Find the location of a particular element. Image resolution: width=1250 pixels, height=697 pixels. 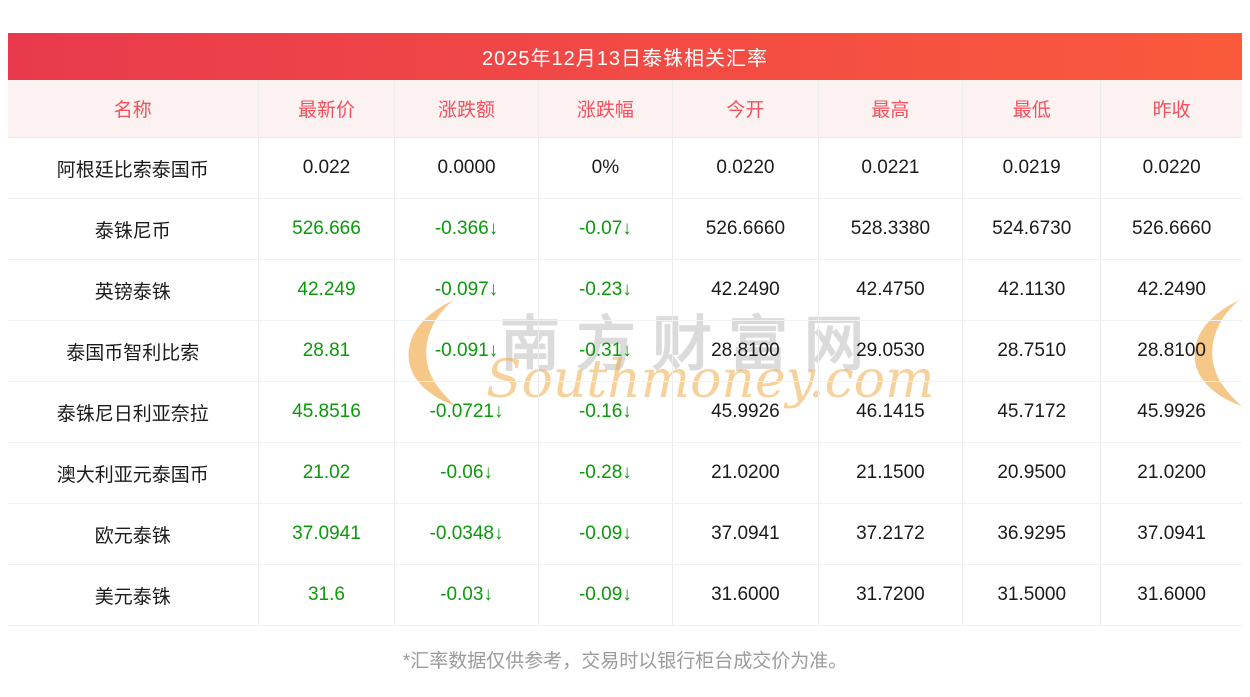

cell-prev-close: 31.6000 is located at coordinates (1171, 594).